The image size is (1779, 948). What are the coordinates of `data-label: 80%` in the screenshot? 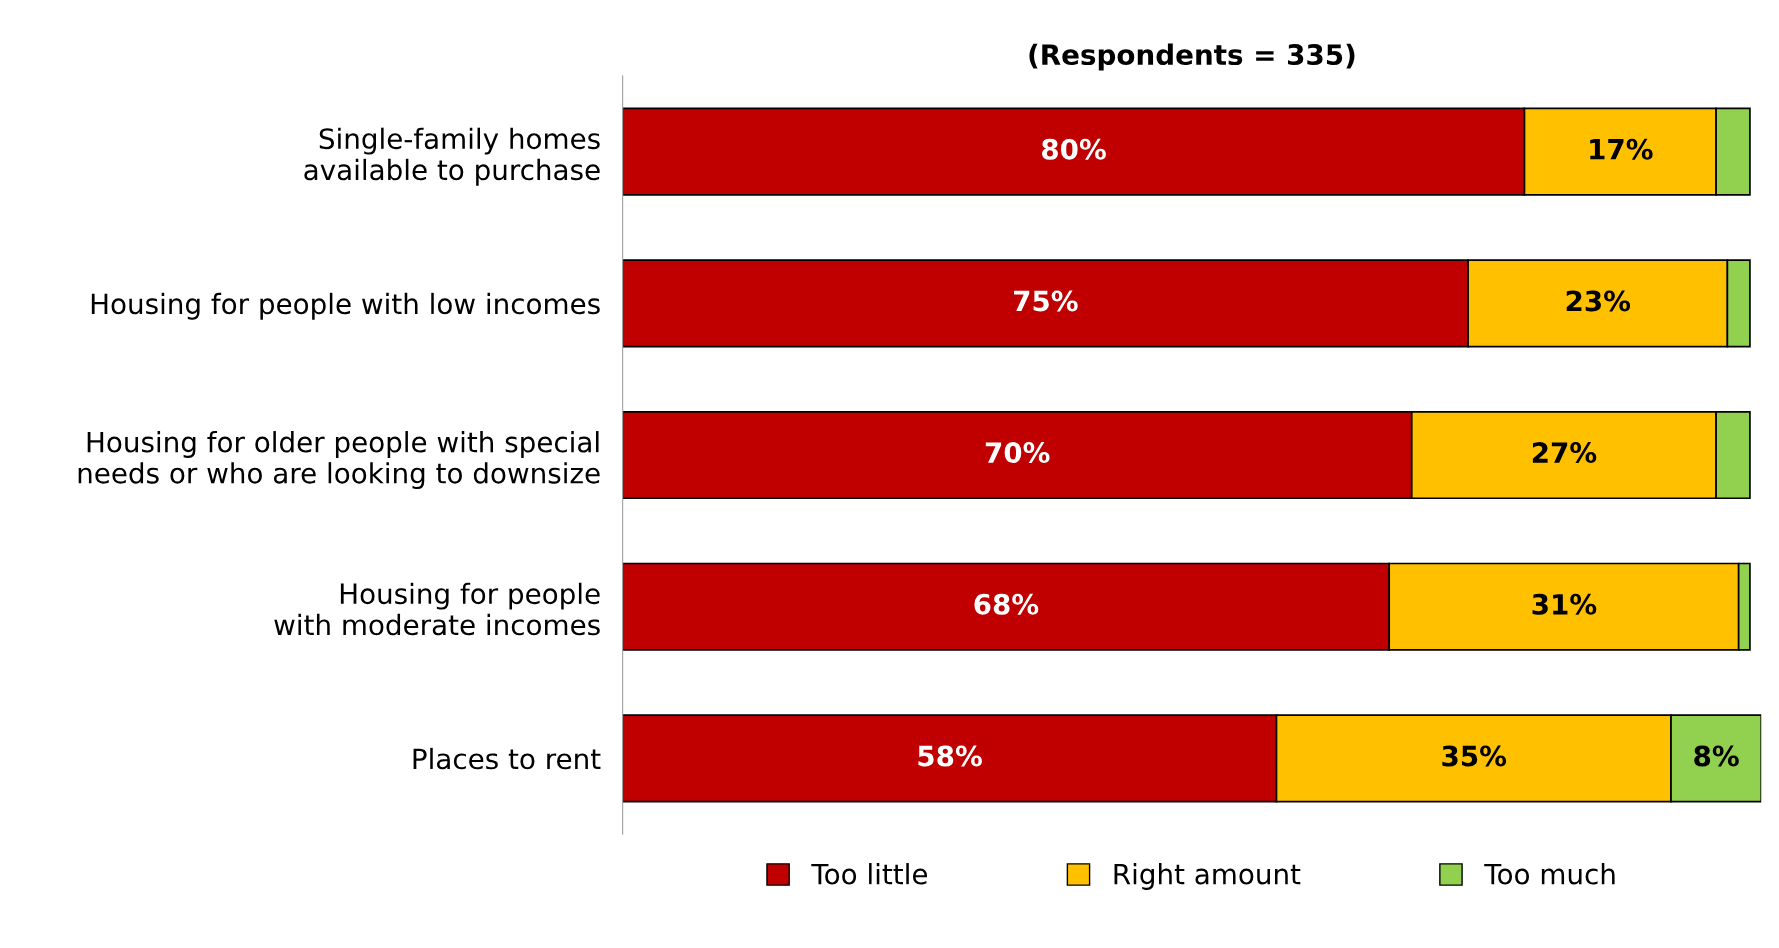 It's located at (1074, 149).